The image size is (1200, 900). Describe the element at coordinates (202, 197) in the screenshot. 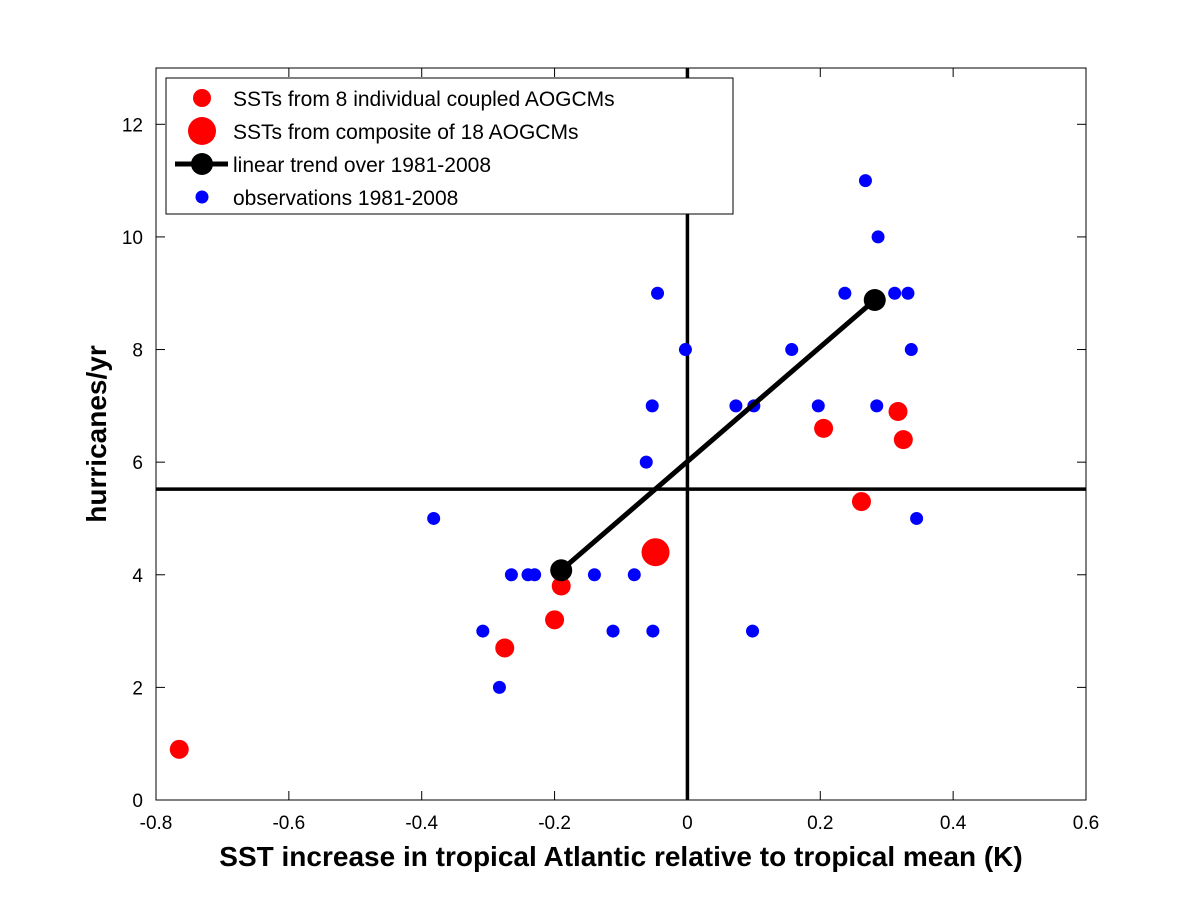

I see `legend-marker-observations` at that location.